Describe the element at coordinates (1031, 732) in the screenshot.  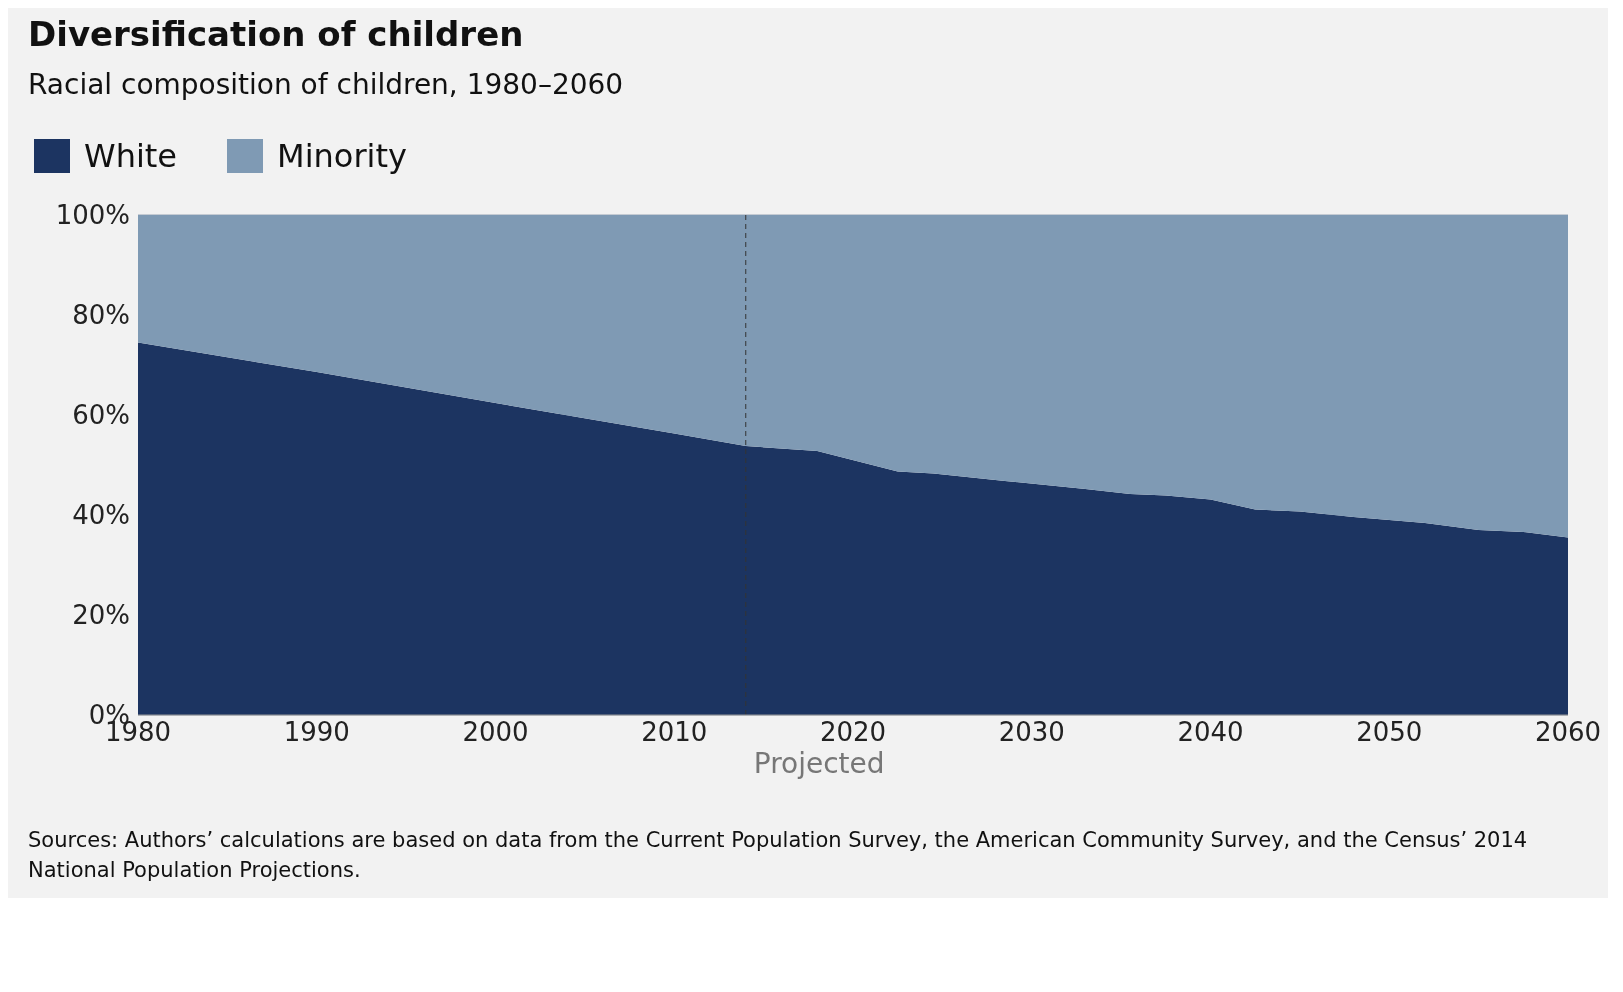
I see `x-tick-label: 2030` at that location.